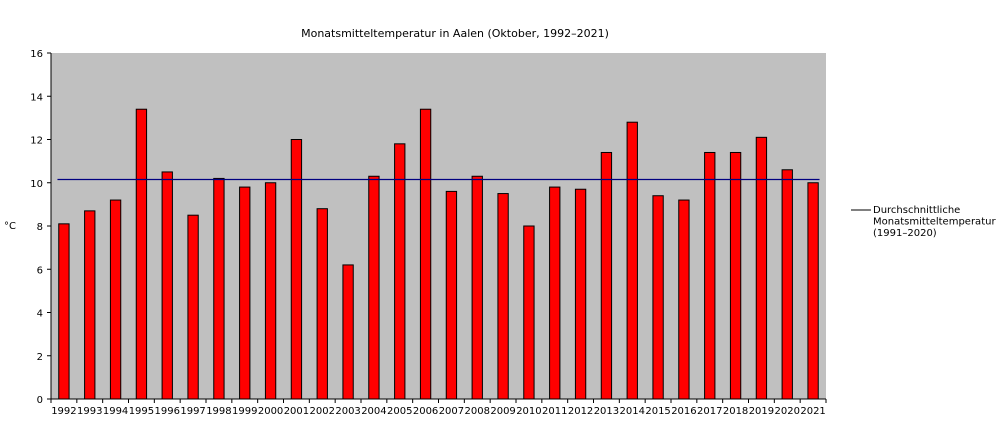 Image resolution: width=1000 pixels, height=440 pixels. I want to click on x-tick-label: 2021, so click(812, 411).